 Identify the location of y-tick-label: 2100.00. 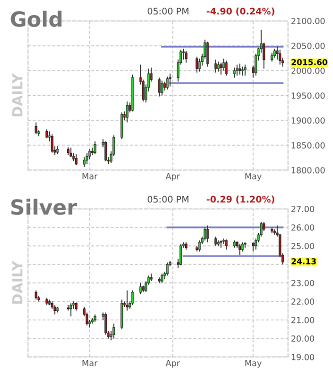
(308, 21).